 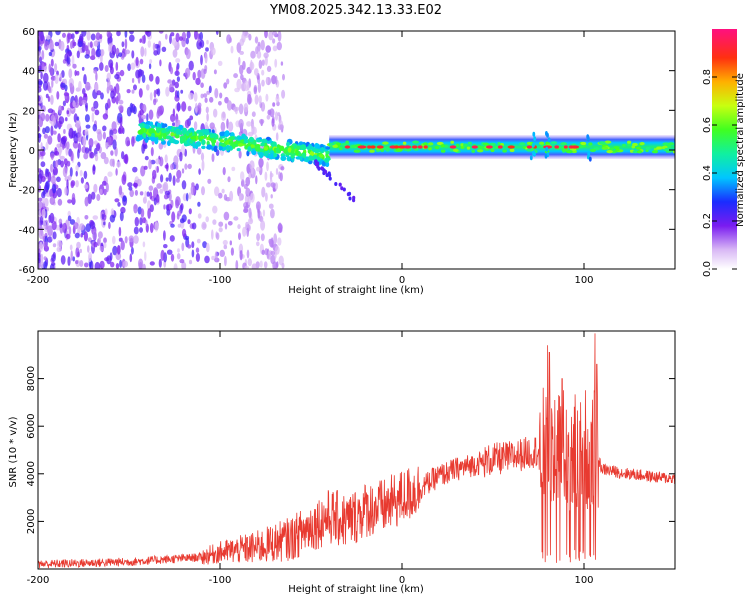 What do you see at coordinates (31, 521) in the screenshot?
I see `y-tick-label: 2000` at bounding box center [31, 521].